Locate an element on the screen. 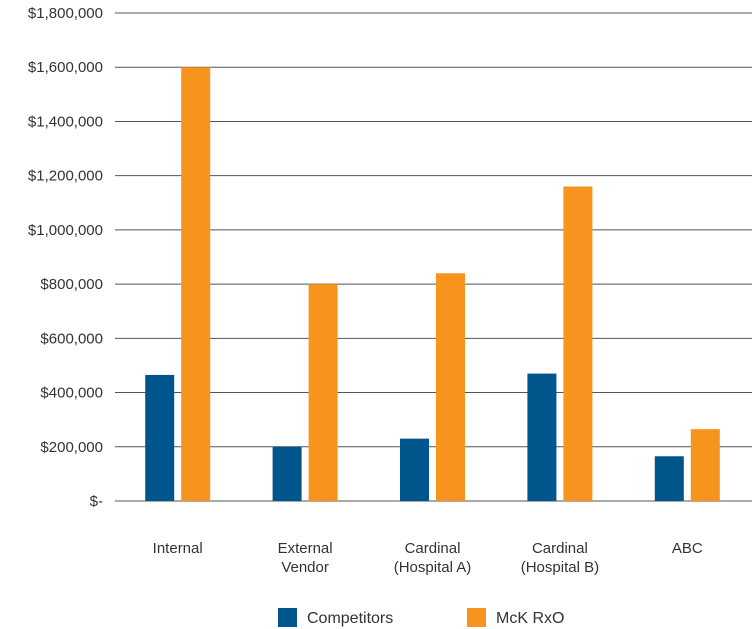  x-tick-label: External Vendor is located at coordinates (305, 558).